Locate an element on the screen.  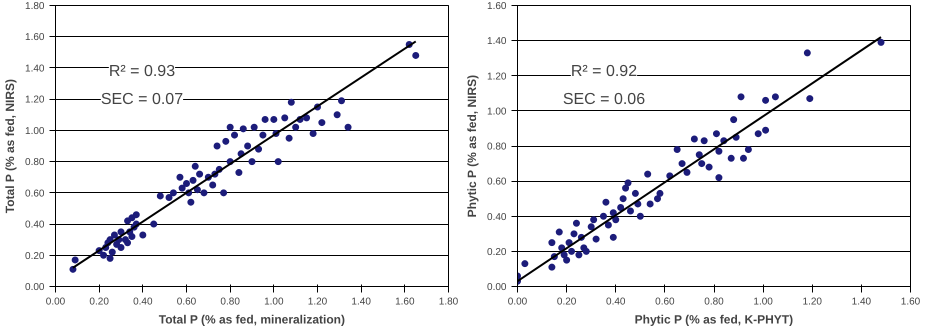
y-tick-label: 1.80 is located at coordinates (35, 6).